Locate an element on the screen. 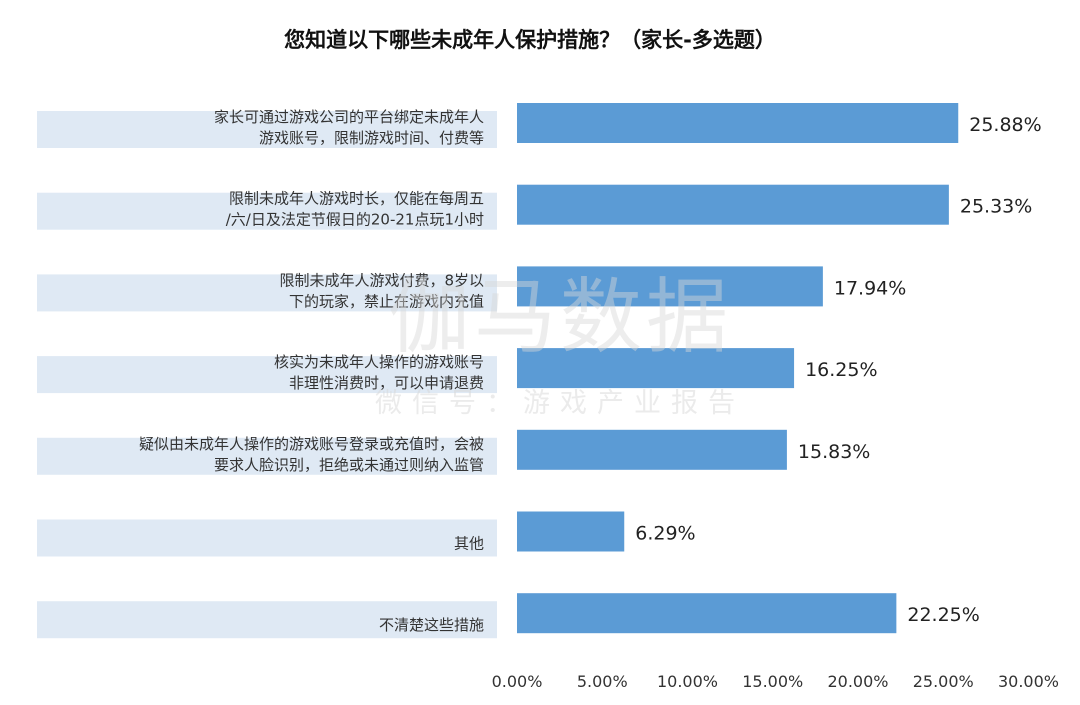 This screenshot has width=1080, height=705. category-label: /六/日及法定节假日的20-21点玩1小时 is located at coordinates (355, 220).